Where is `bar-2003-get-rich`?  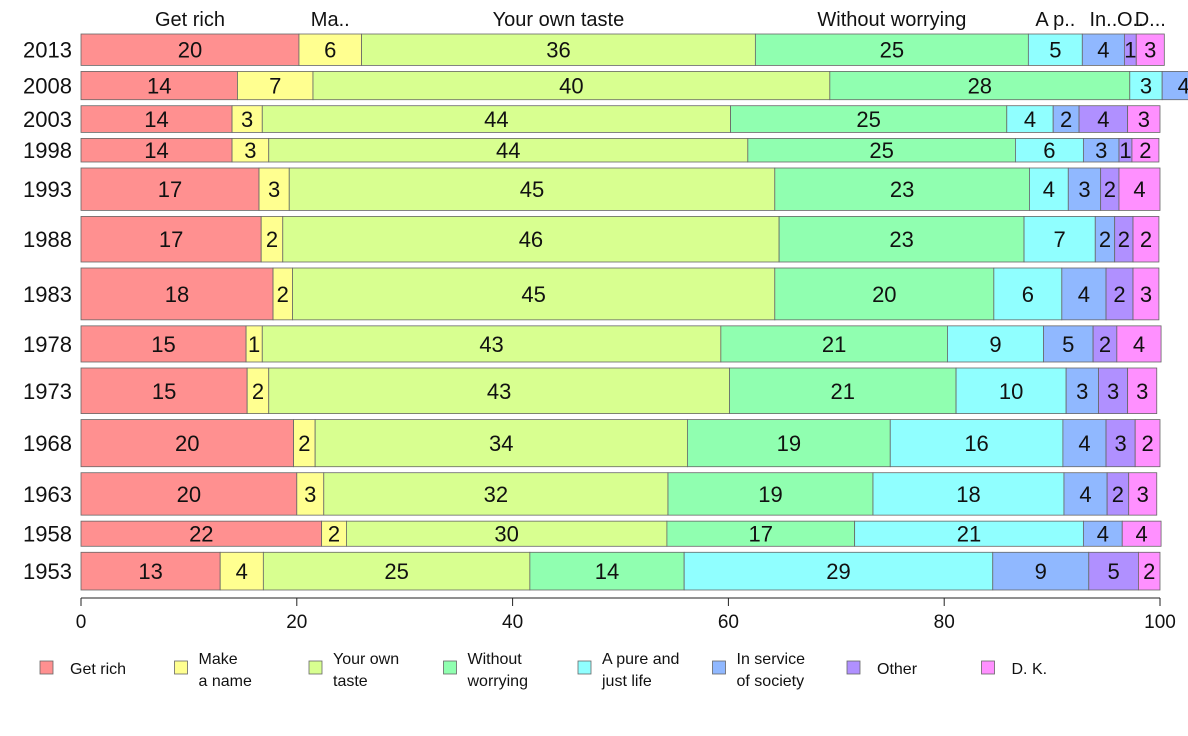
bar-2003-get-rich is located at coordinates (156, 119).